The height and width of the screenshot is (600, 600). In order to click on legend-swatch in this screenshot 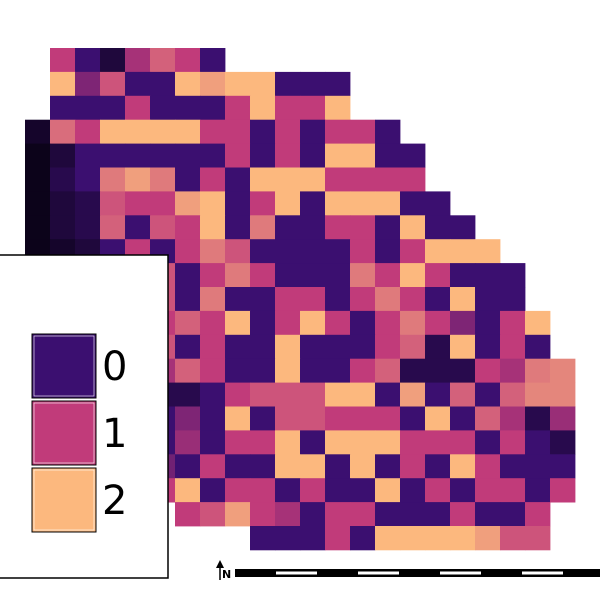, I will do `click(64, 500)`.